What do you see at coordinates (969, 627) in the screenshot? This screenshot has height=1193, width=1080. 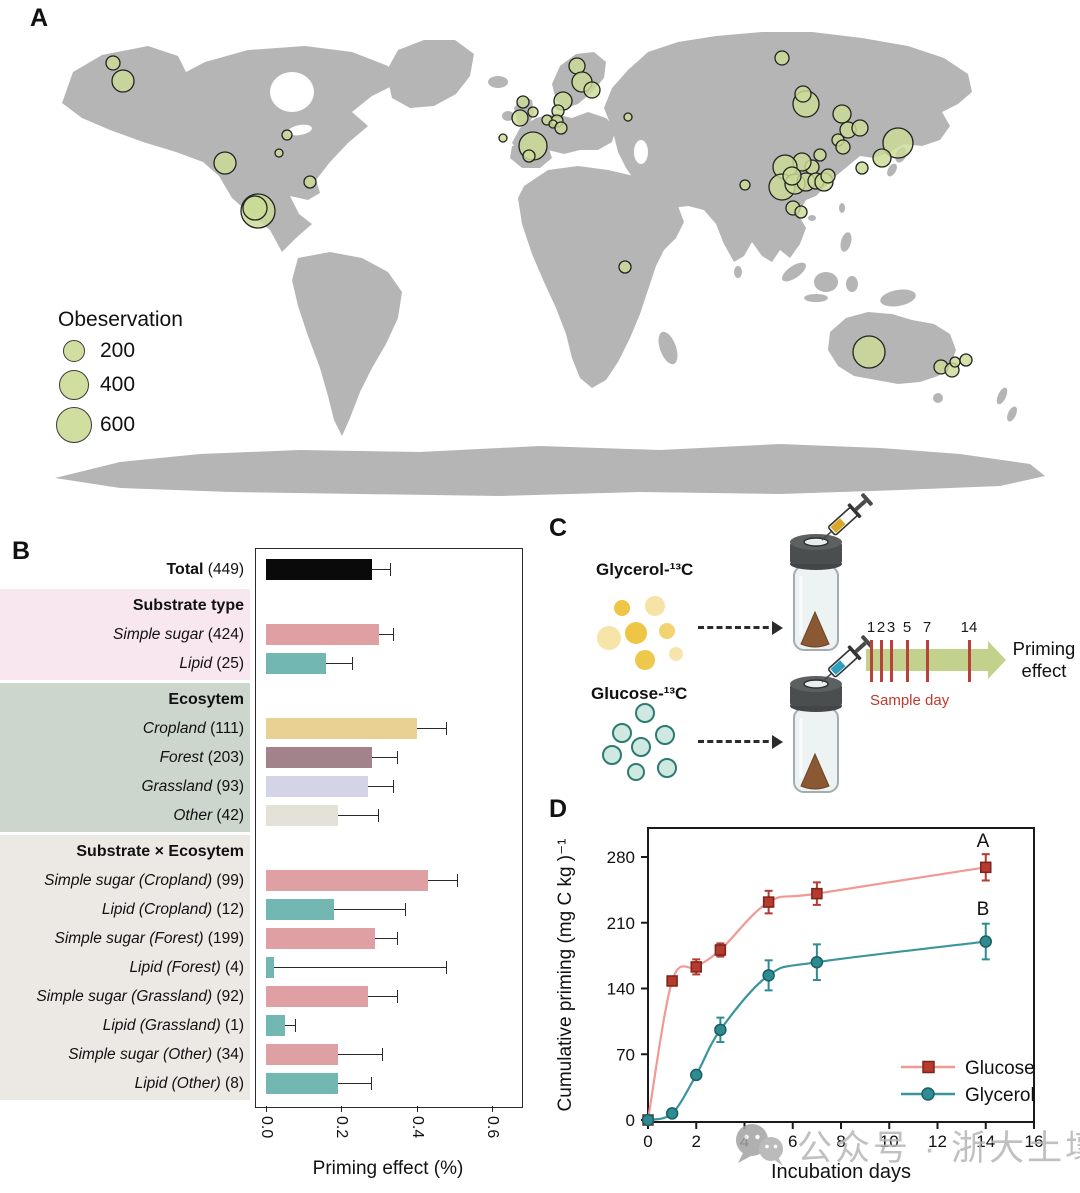 I see `sample-day-number: 14` at bounding box center [969, 627].